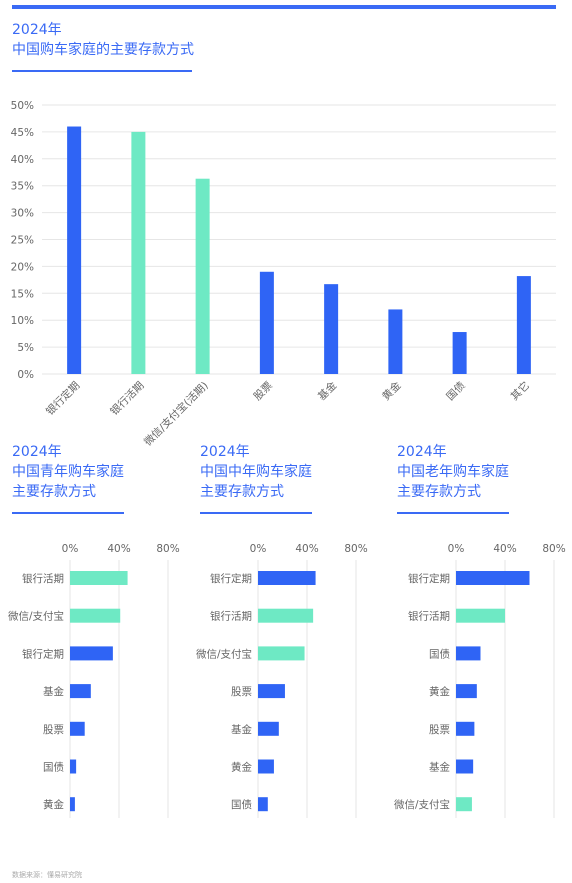 This screenshot has width=572, height=883. Describe the element at coordinates (22, 106) in the screenshot. I see `main-y-tick-label: 50%` at that location.